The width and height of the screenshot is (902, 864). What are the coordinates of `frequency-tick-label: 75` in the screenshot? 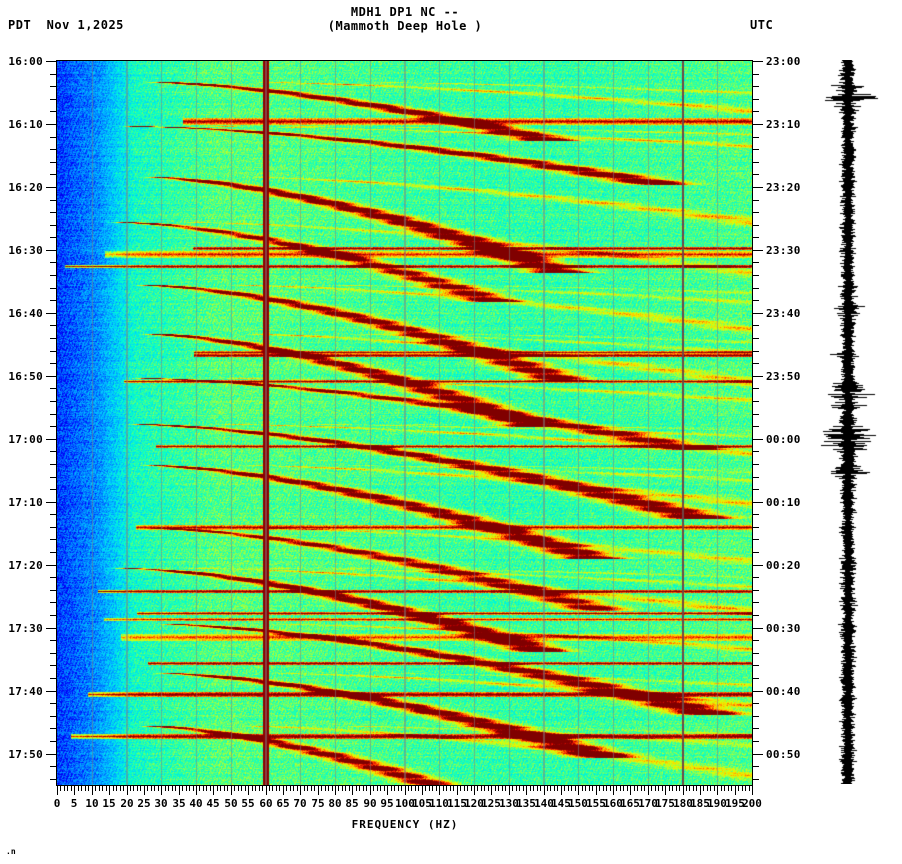 It's located at (318, 803).